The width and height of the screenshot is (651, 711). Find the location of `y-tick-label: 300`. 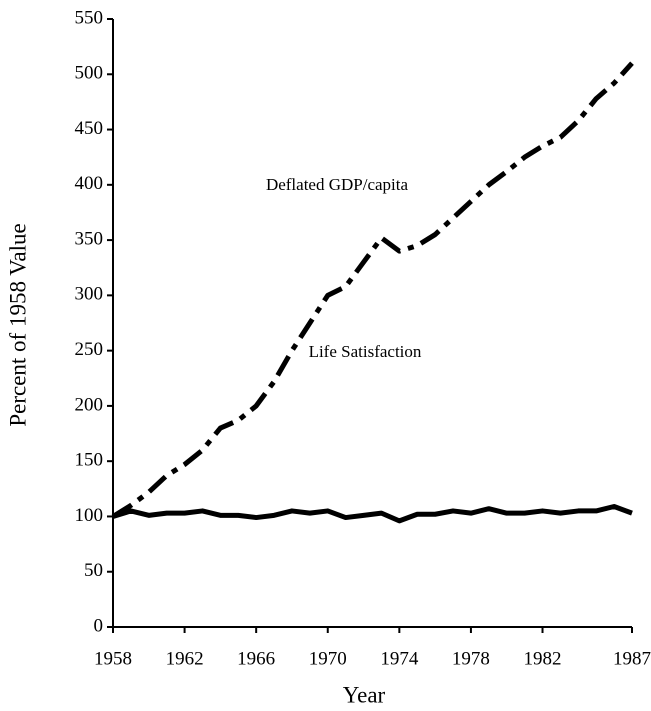

y-tick-label: 300 is located at coordinates (89, 294).